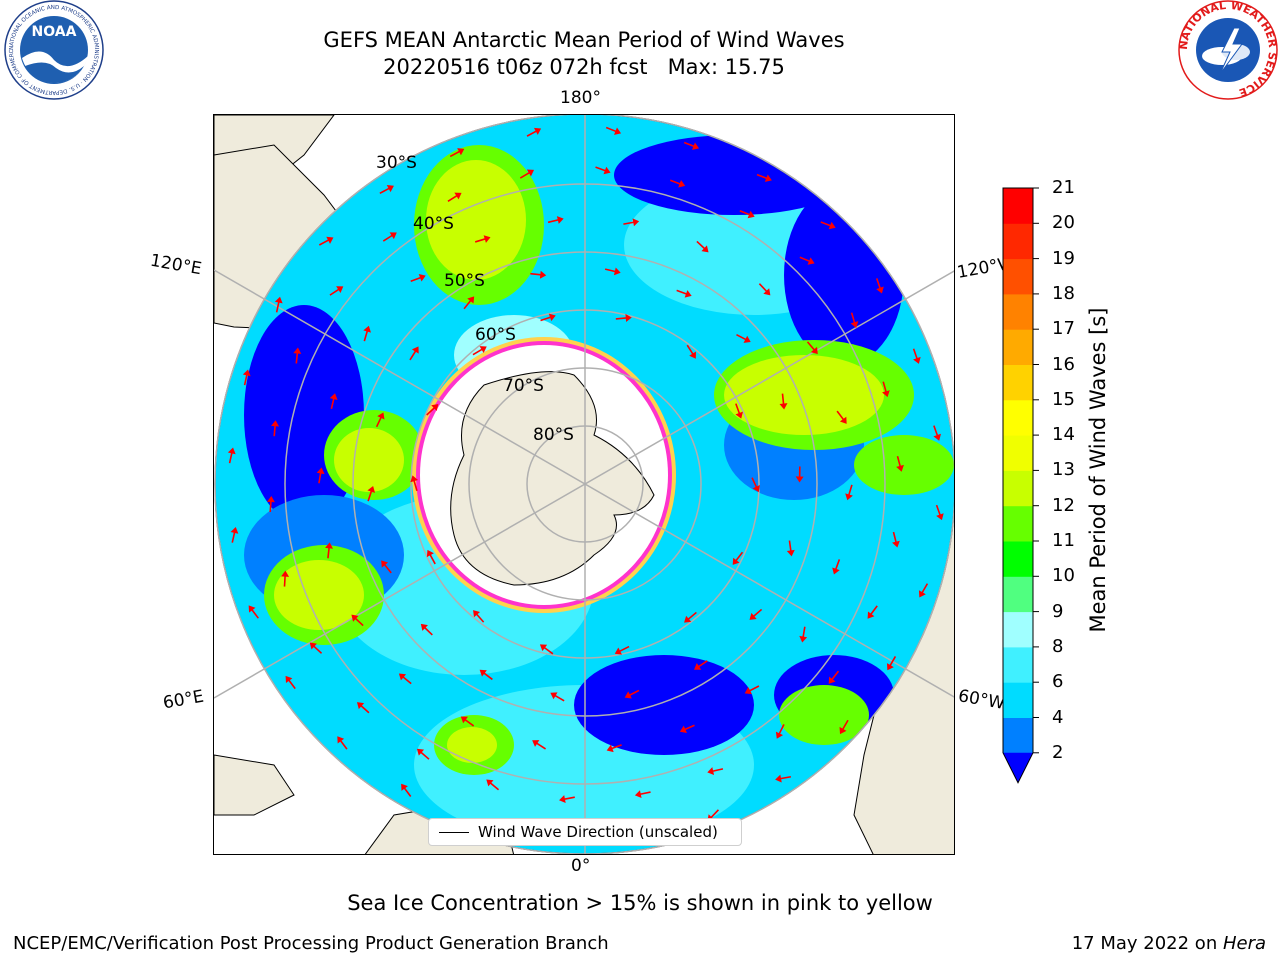 The height and width of the screenshot is (960, 1280). I want to click on footer-date: 17 May 2022 on Hera, so click(1168, 943).